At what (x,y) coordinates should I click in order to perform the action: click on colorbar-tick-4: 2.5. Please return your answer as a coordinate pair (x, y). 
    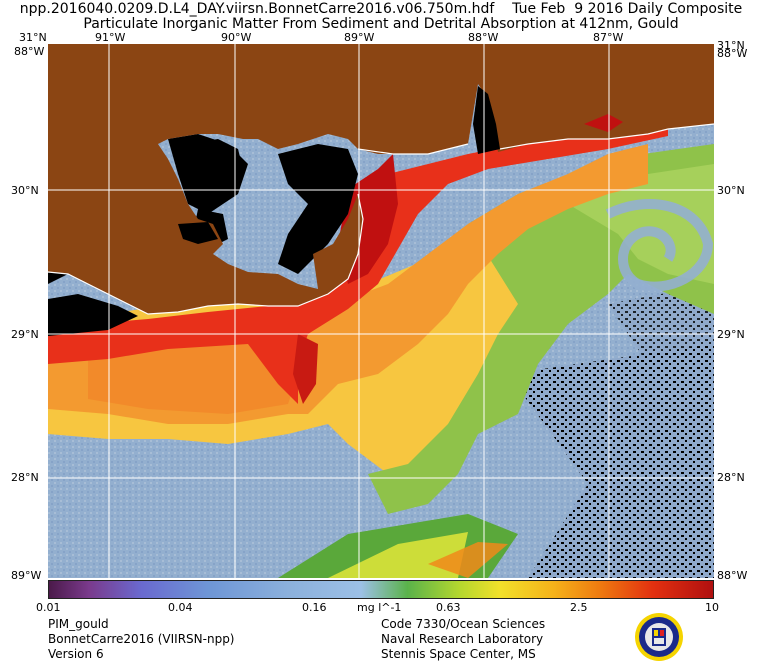
    Looking at the image, I should click on (579, 607).